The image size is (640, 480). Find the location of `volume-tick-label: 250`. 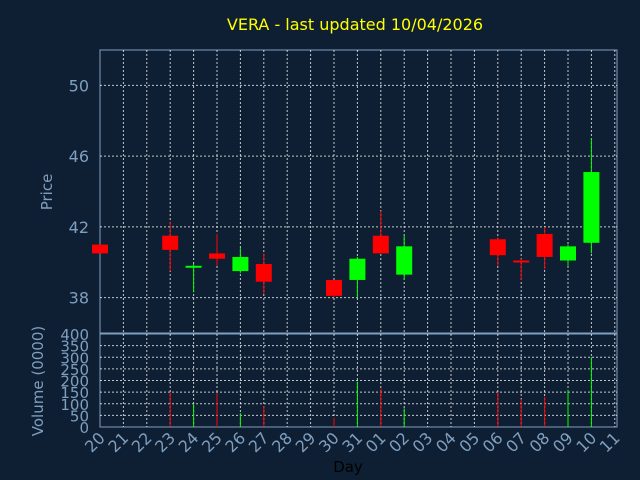

volume-tick-label: 250 is located at coordinates (74, 370).